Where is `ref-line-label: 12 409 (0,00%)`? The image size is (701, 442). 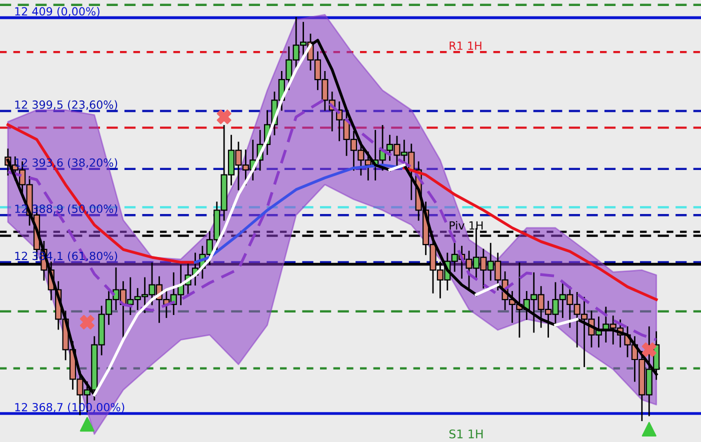
ref-line-label: 12 409 (0,00%) is located at coordinates (57, 11).